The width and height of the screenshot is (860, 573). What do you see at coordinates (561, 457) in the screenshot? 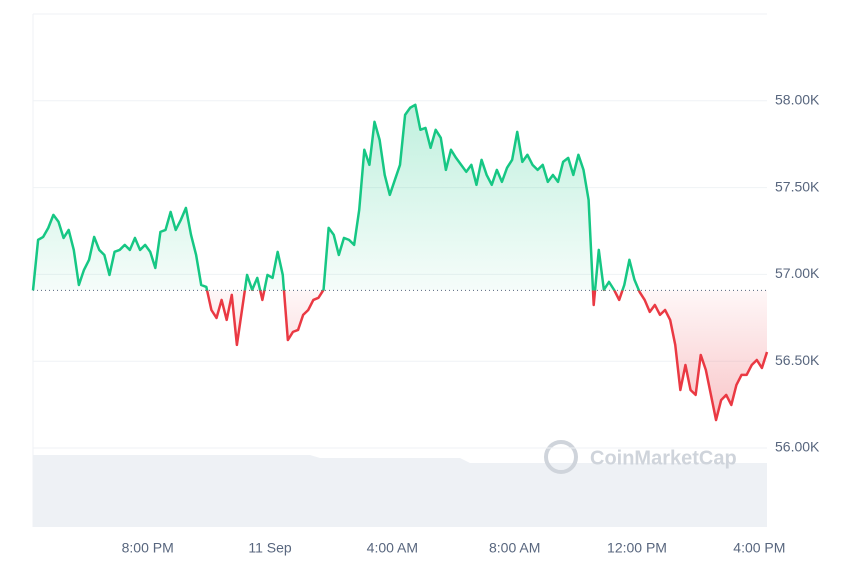
I see `watermark-logo` at bounding box center [561, 457].